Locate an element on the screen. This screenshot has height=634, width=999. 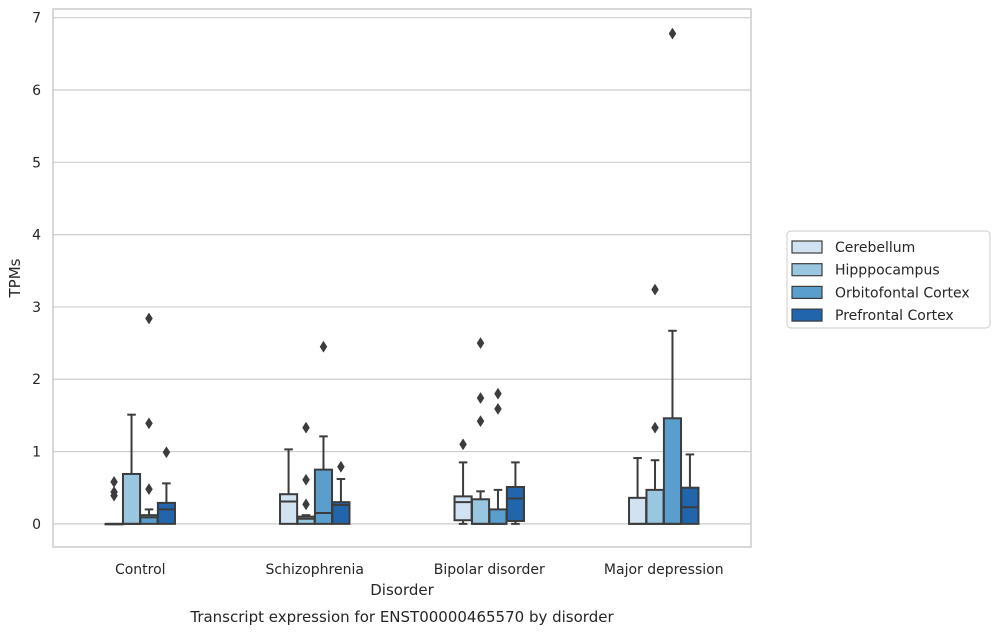
y-tick-label: 2 is located at coordinates (36, 380).